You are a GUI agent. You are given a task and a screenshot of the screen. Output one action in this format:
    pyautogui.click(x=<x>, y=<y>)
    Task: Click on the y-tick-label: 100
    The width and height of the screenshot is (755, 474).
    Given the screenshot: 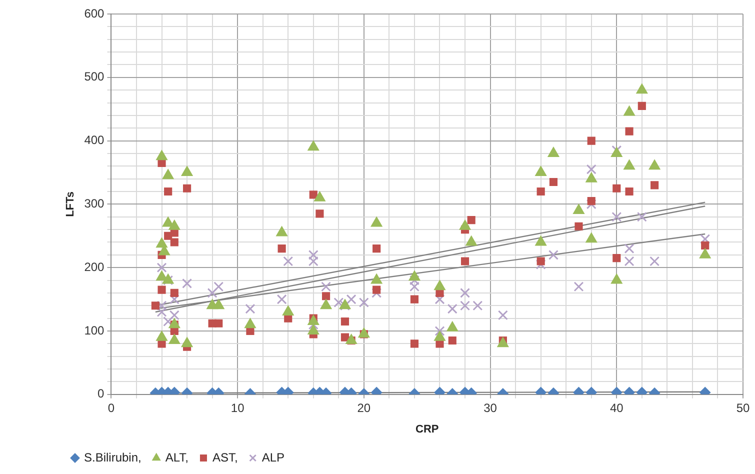 What is the action you would take?
    pyautogui.click(x=94, y=330)
    